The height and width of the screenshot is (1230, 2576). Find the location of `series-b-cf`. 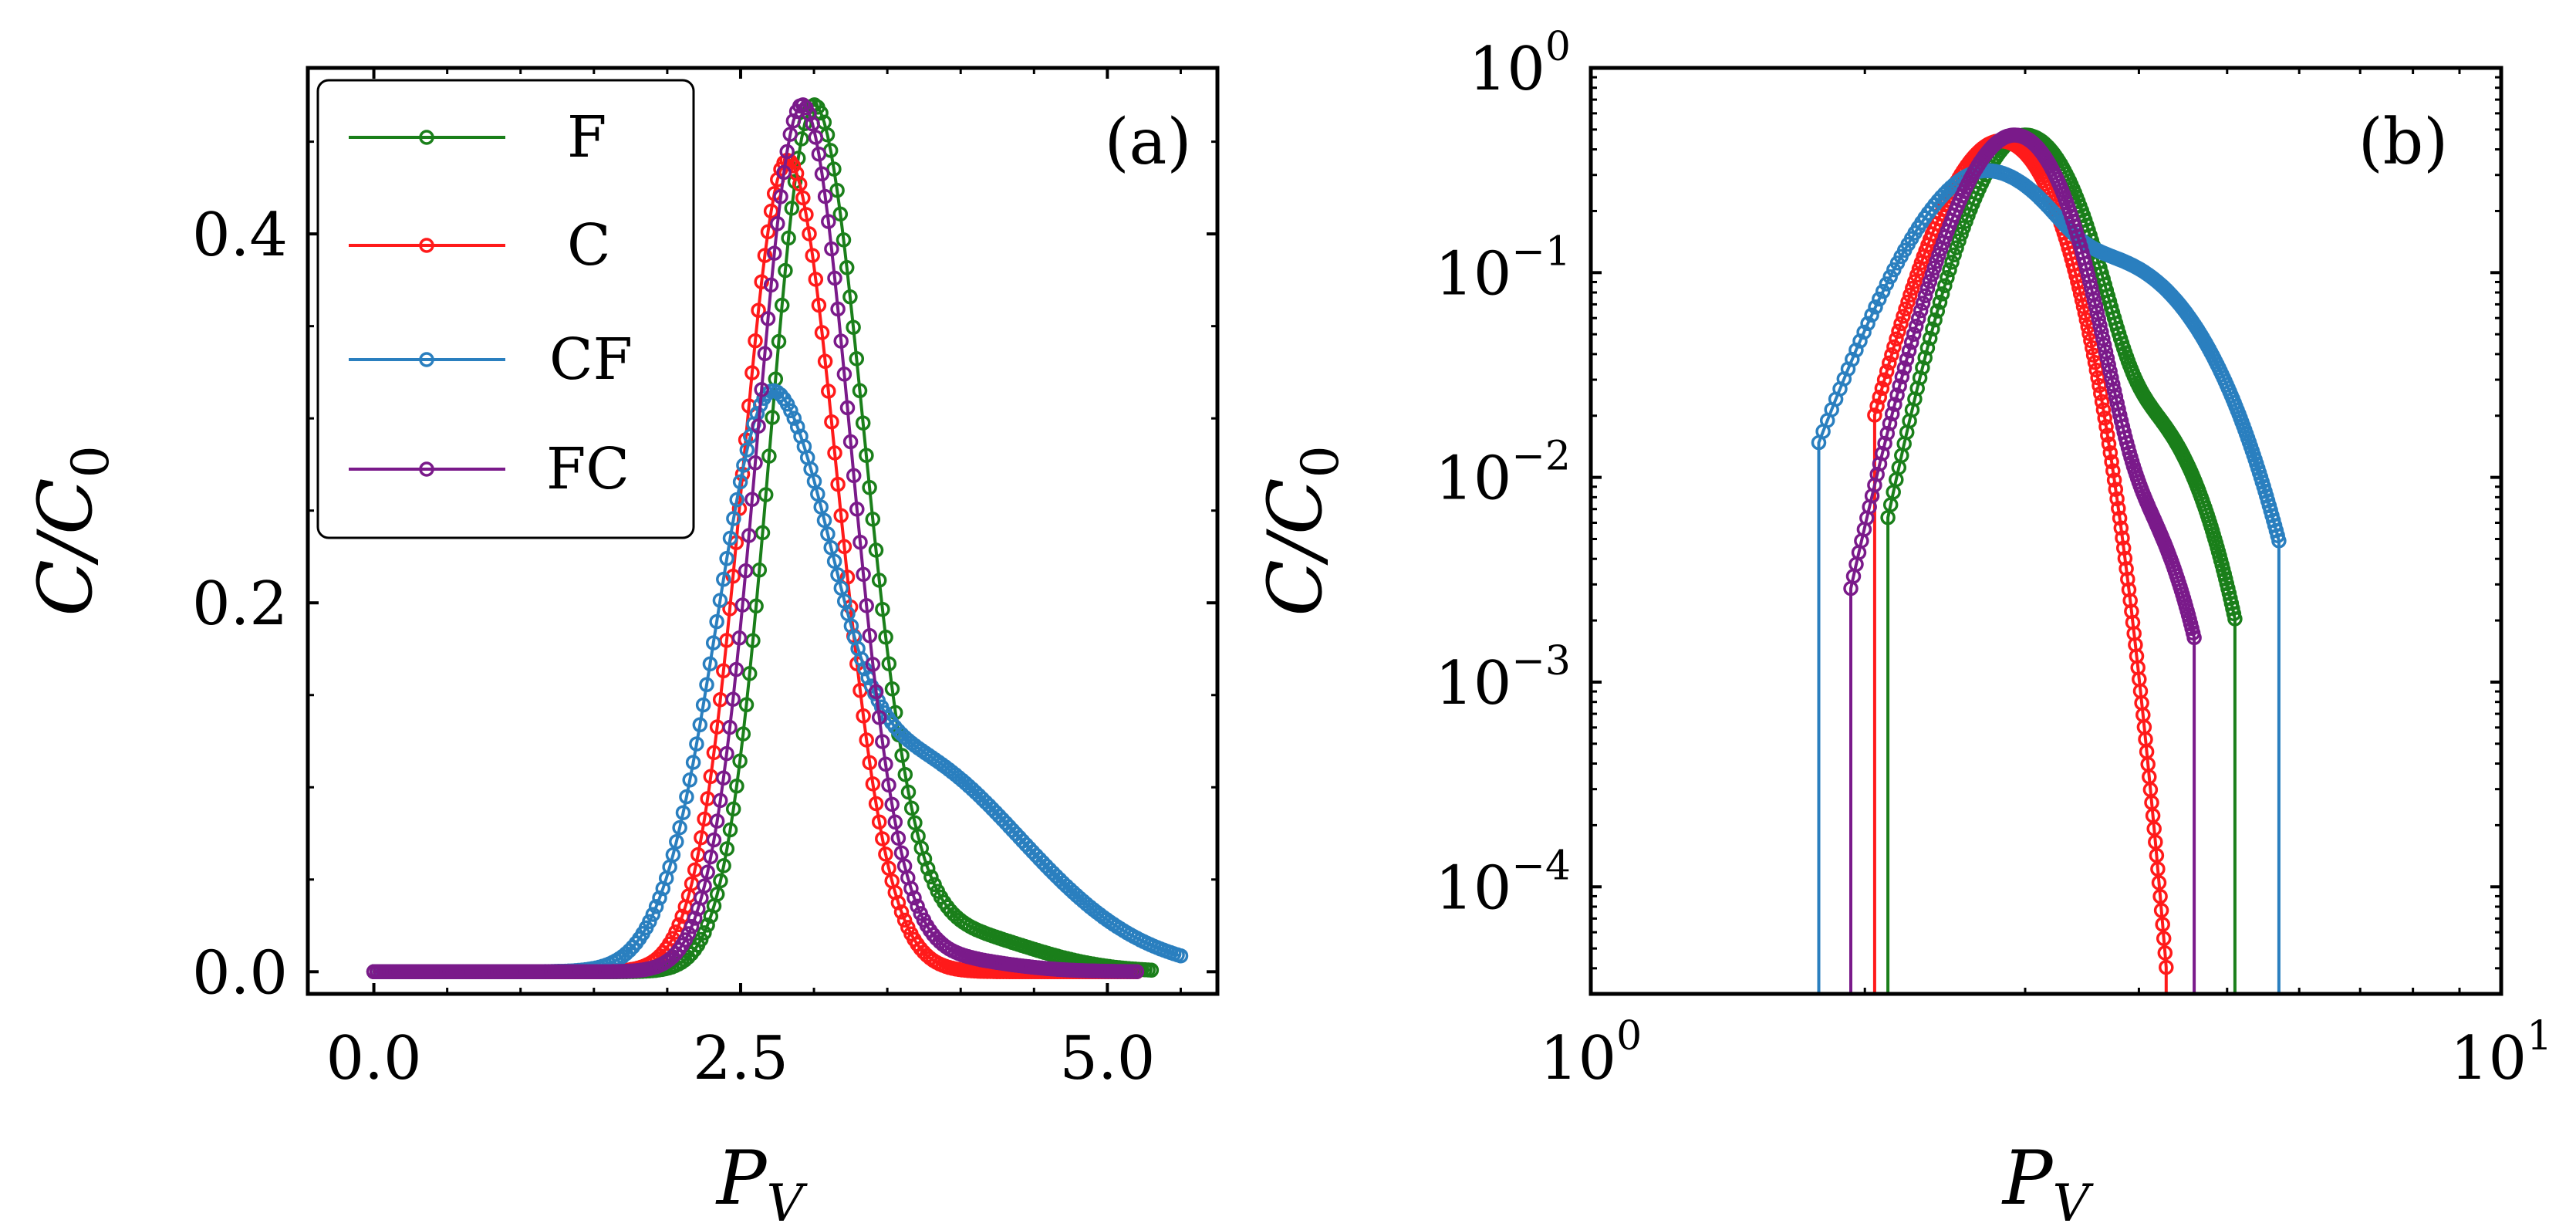

series-b-cf is located at coordinates (2049, 578).